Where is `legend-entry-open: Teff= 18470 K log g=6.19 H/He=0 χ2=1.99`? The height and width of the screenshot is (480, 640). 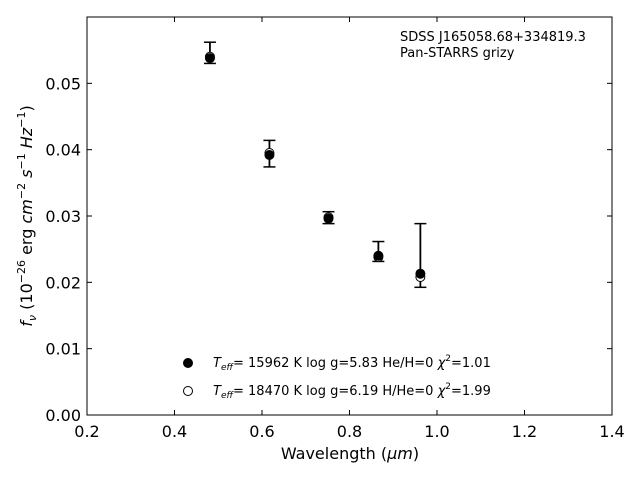 legend-entry-open: Teff= 18470 K log g=6.19 H/He=0 χ2=1.99 is located at coordinates (352, 391).